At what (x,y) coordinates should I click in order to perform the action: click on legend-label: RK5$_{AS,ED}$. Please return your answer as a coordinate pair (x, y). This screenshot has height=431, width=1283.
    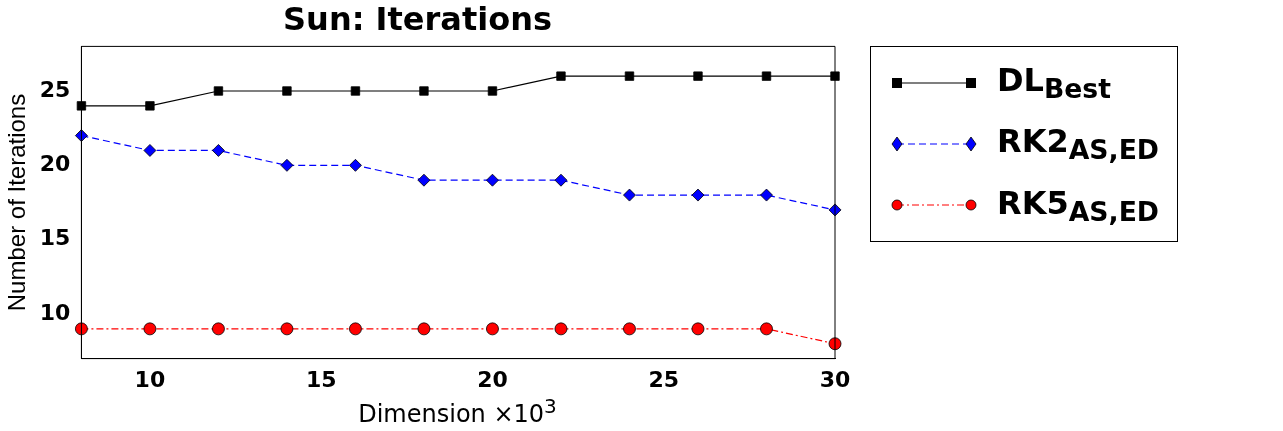
    Looking at the image, I should click on (1078, 205).